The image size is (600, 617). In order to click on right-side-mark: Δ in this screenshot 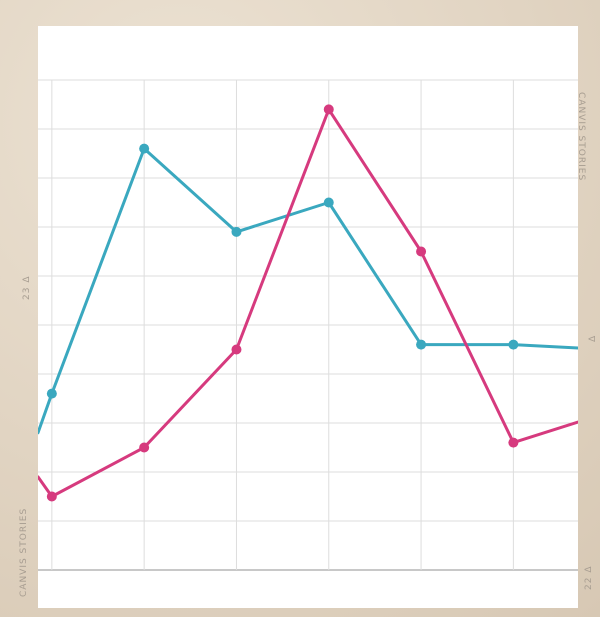, I will do `click(593, 338)`.